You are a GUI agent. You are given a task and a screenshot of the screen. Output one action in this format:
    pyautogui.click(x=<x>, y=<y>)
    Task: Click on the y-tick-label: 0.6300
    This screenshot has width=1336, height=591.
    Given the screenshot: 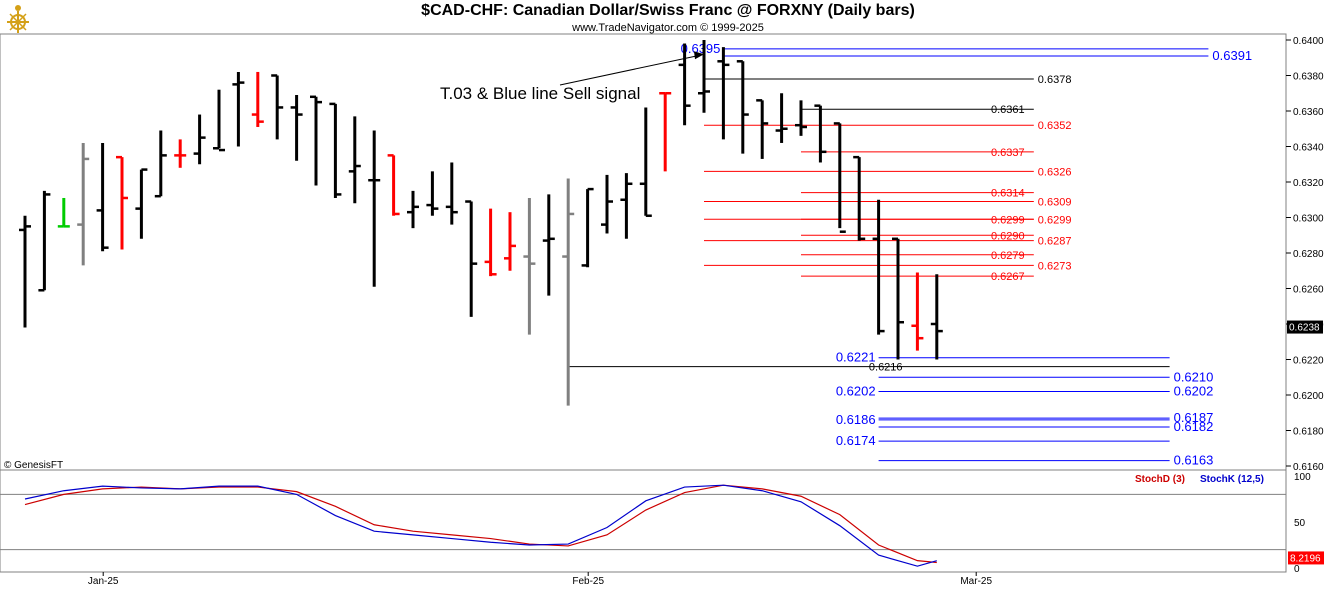 What is the action you would take?
    pyautogui.click(x=1308, y=219)
    